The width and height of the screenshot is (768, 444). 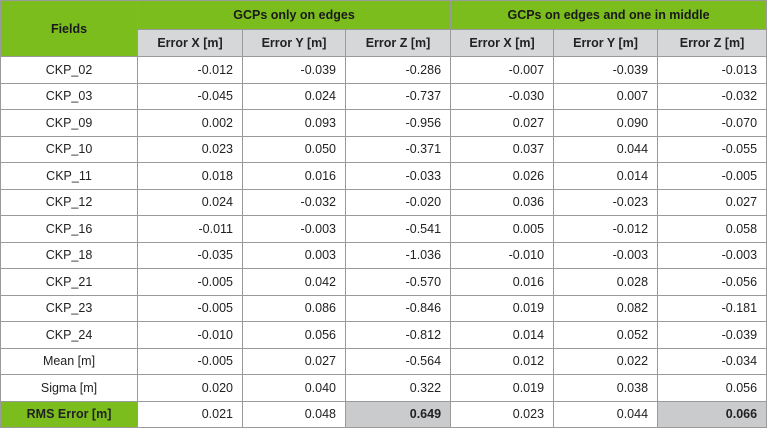 What do you see at coordinates (606, 308) in the screenshot?
I see `cell-value: 0.082` at bounding box center [606, 308].